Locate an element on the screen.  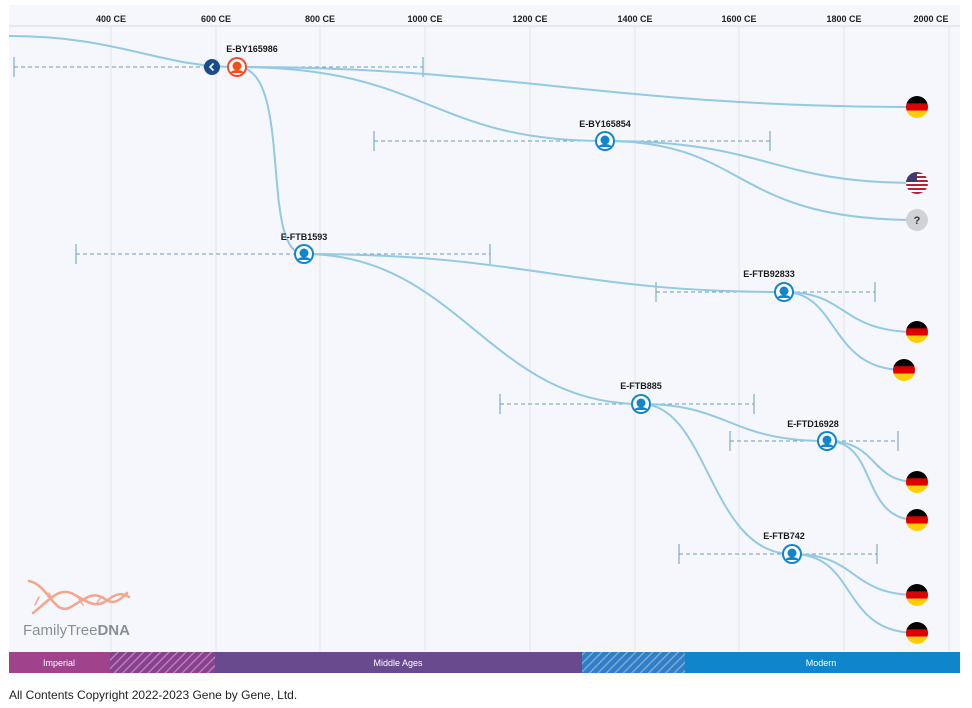
era-middle-ages is located at coordinates (398, 662).